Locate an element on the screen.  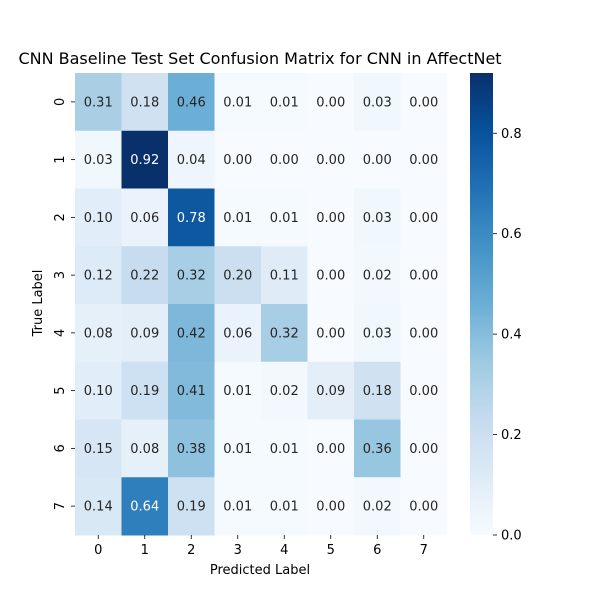
heatmap-cell-r2-c5 is located at coordinates (331, 217).